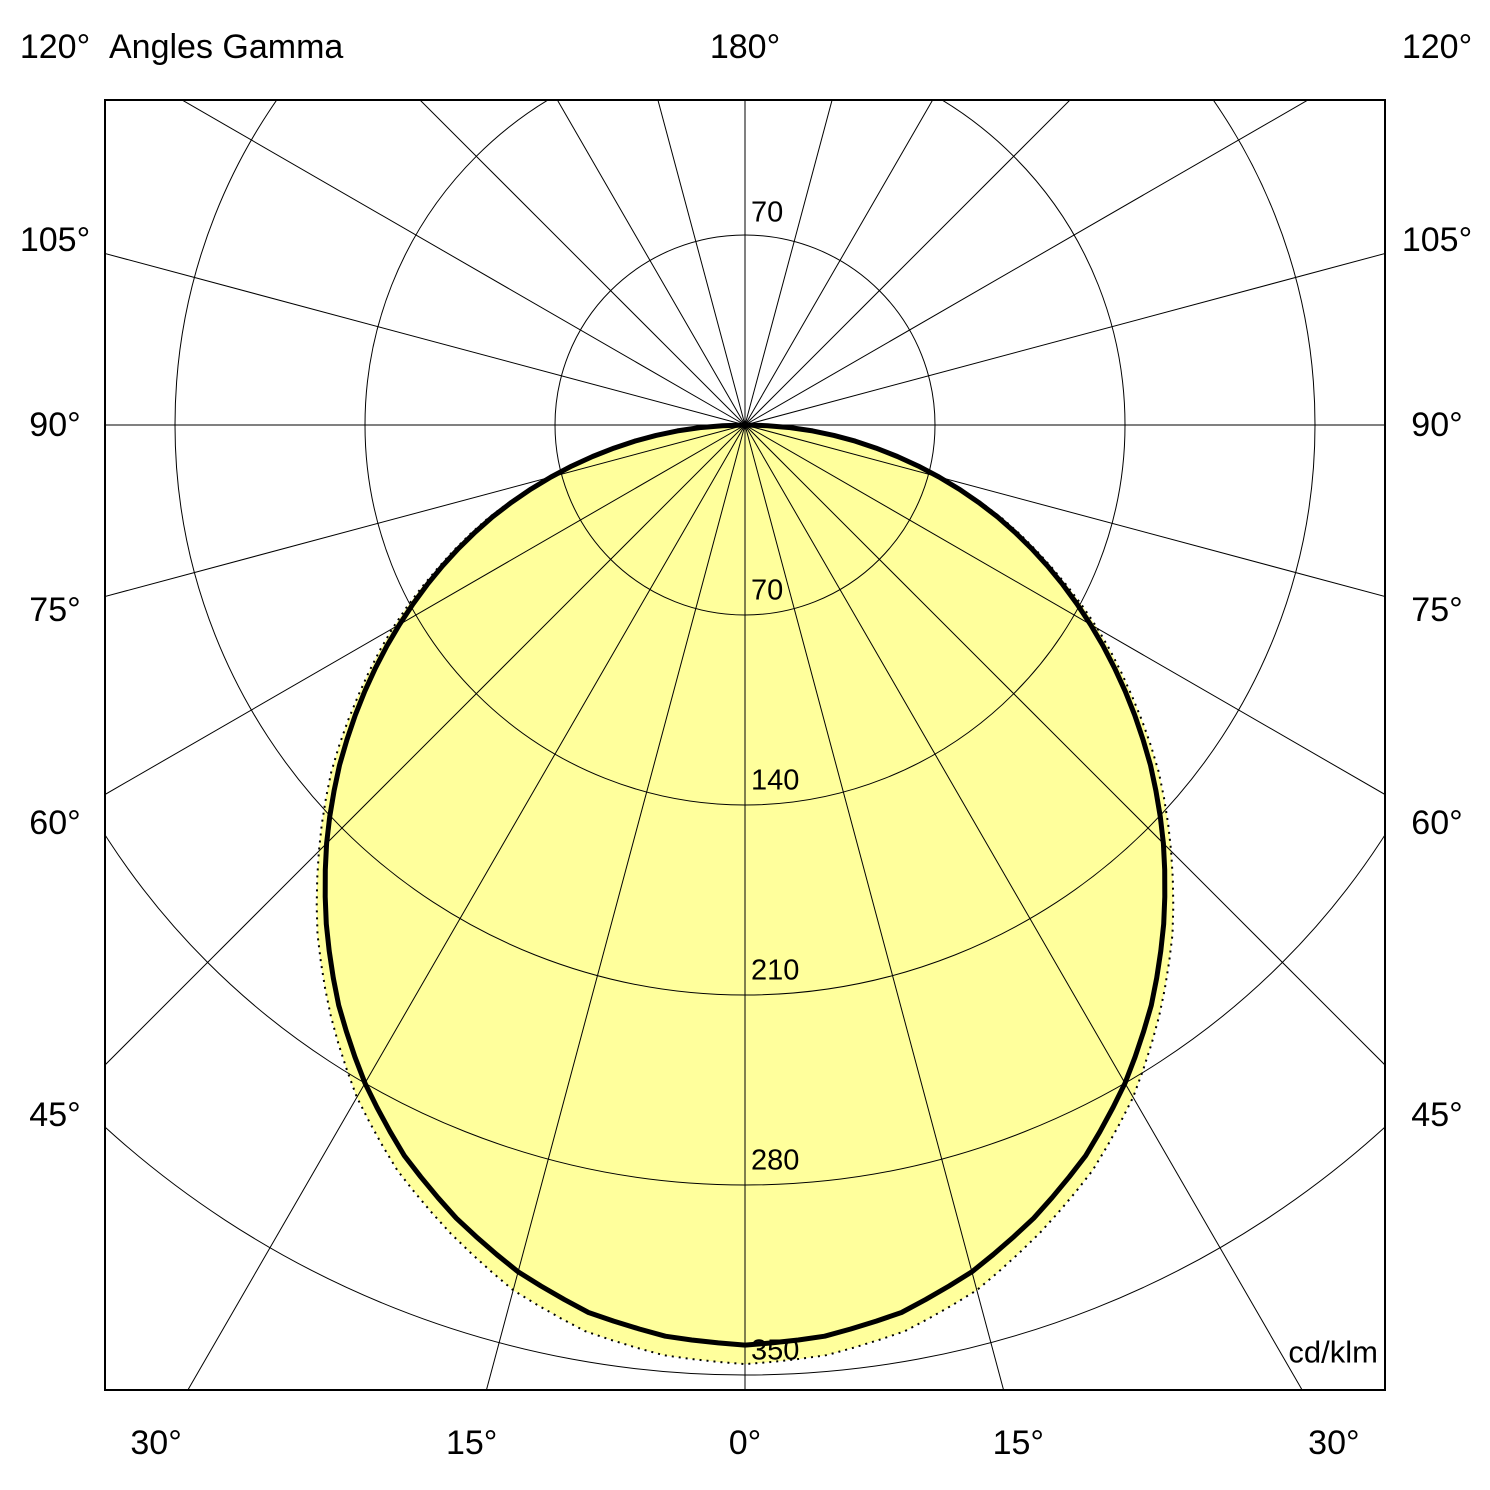 This screenshot has width=1490, height=1490. What do you see at coordinates (1333, 1352) in the screenshot?
I see `unit-label: cd/klm` at bounding box center [1333, 1352].